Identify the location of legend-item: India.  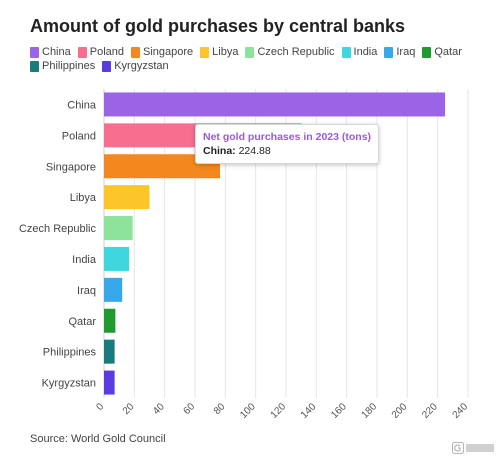
(359, 52).